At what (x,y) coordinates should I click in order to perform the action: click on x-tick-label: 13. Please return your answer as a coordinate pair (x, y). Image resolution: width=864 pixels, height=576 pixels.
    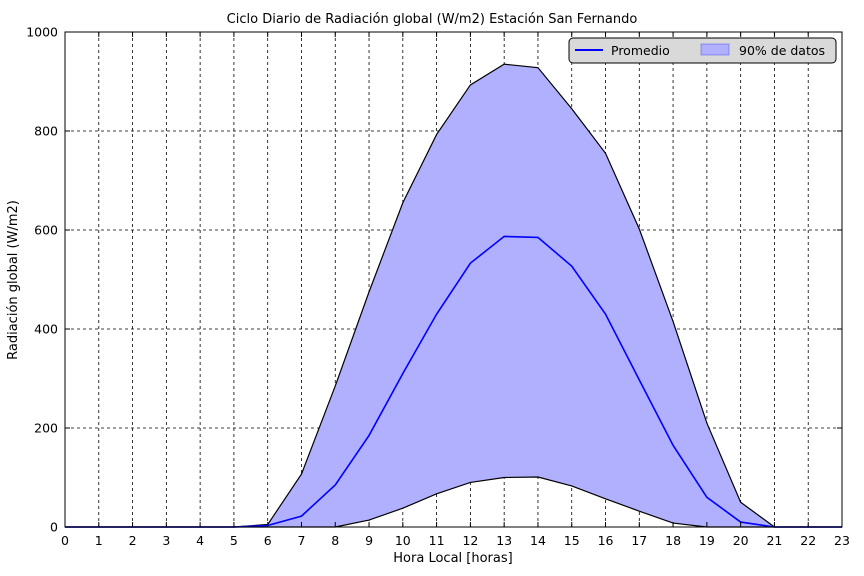
    Looking at the image, I should click on (504, 540).